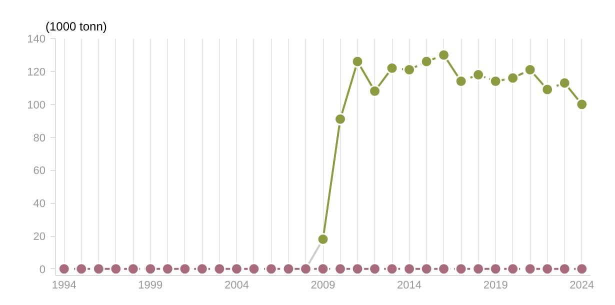 The image size is (615, 305). Describe the element at coordinates (39, 204) in the screenshot. I see `y-tick-label: 40` at that location.